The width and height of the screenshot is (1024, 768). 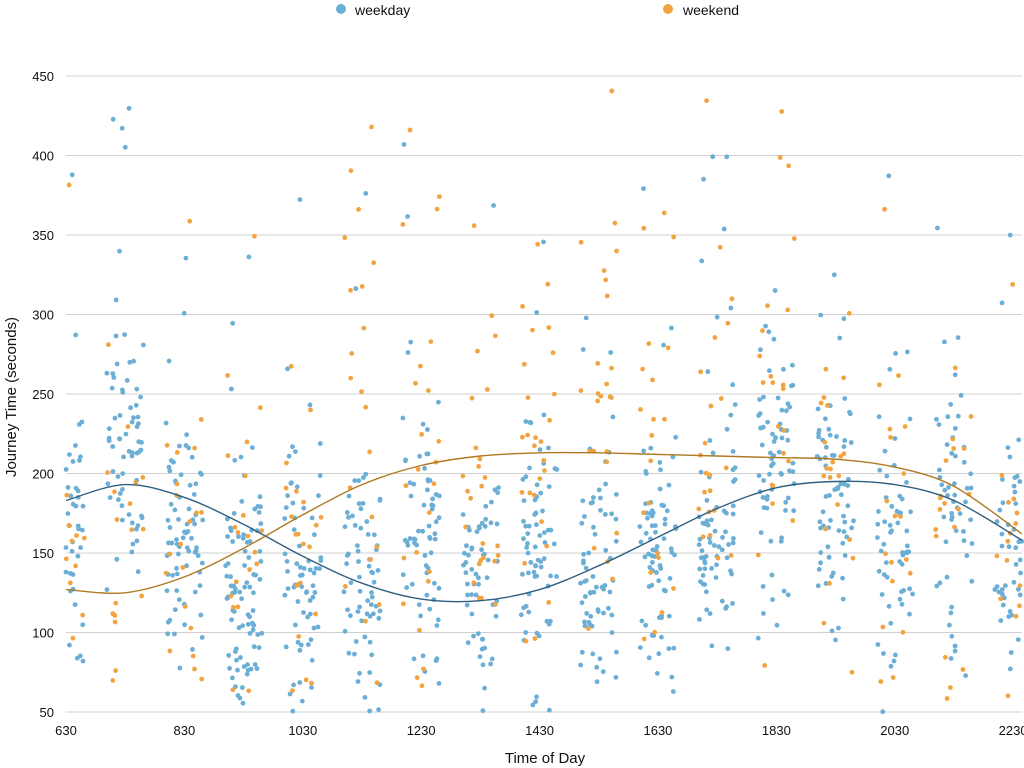 What do you see at coordinates (421, 730) in the screenshot?
I see `x-tick-label: 1230` at bounding box center [421, 730].